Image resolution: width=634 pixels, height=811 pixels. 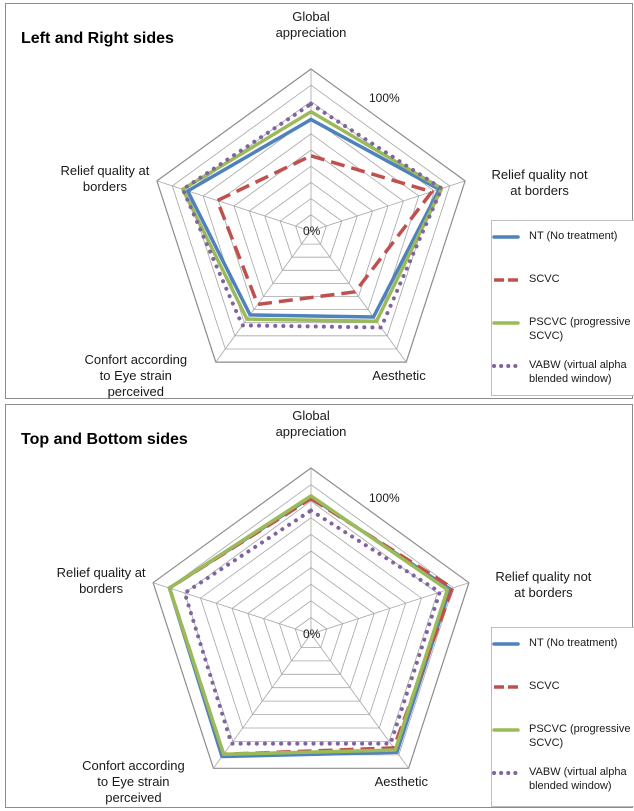 What do you see at coordinates (97, 38) in the screenshot?
I see `chart-title: Left and Right sides` at bounding box center [97, 38].